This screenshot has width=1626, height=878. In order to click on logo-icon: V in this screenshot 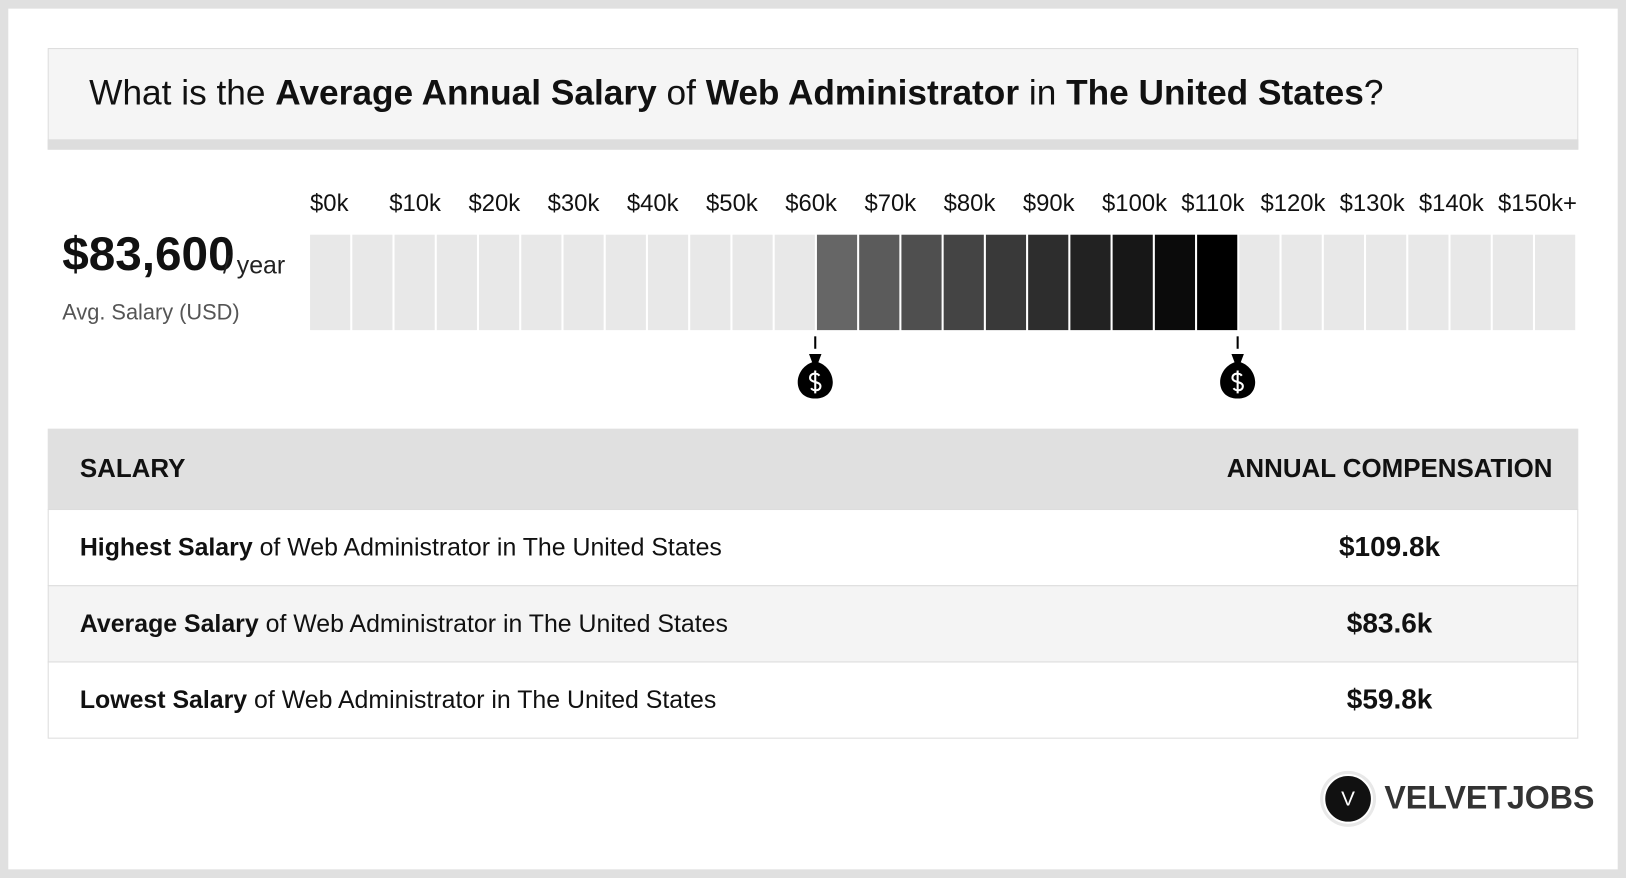, I will do `click(1348, 798)`.